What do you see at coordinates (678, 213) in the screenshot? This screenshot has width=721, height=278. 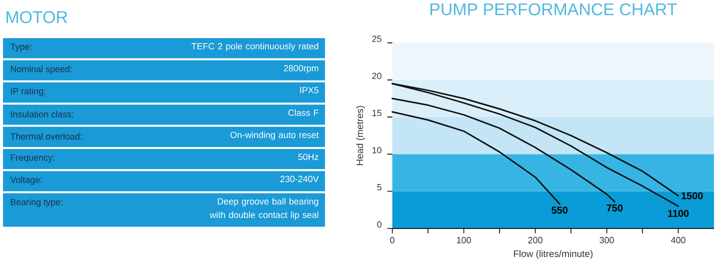 I see `series-label: 1100` at bounding box center [678, 213].